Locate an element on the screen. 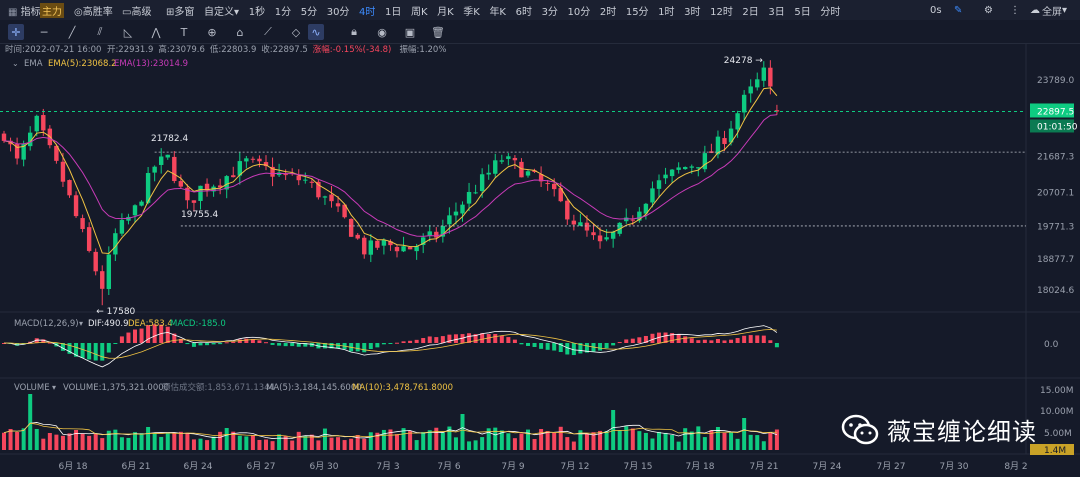 The width and height of the screenshot is (1080, 477). timeframe-6: 1日 is located at coordinates (393, 12).